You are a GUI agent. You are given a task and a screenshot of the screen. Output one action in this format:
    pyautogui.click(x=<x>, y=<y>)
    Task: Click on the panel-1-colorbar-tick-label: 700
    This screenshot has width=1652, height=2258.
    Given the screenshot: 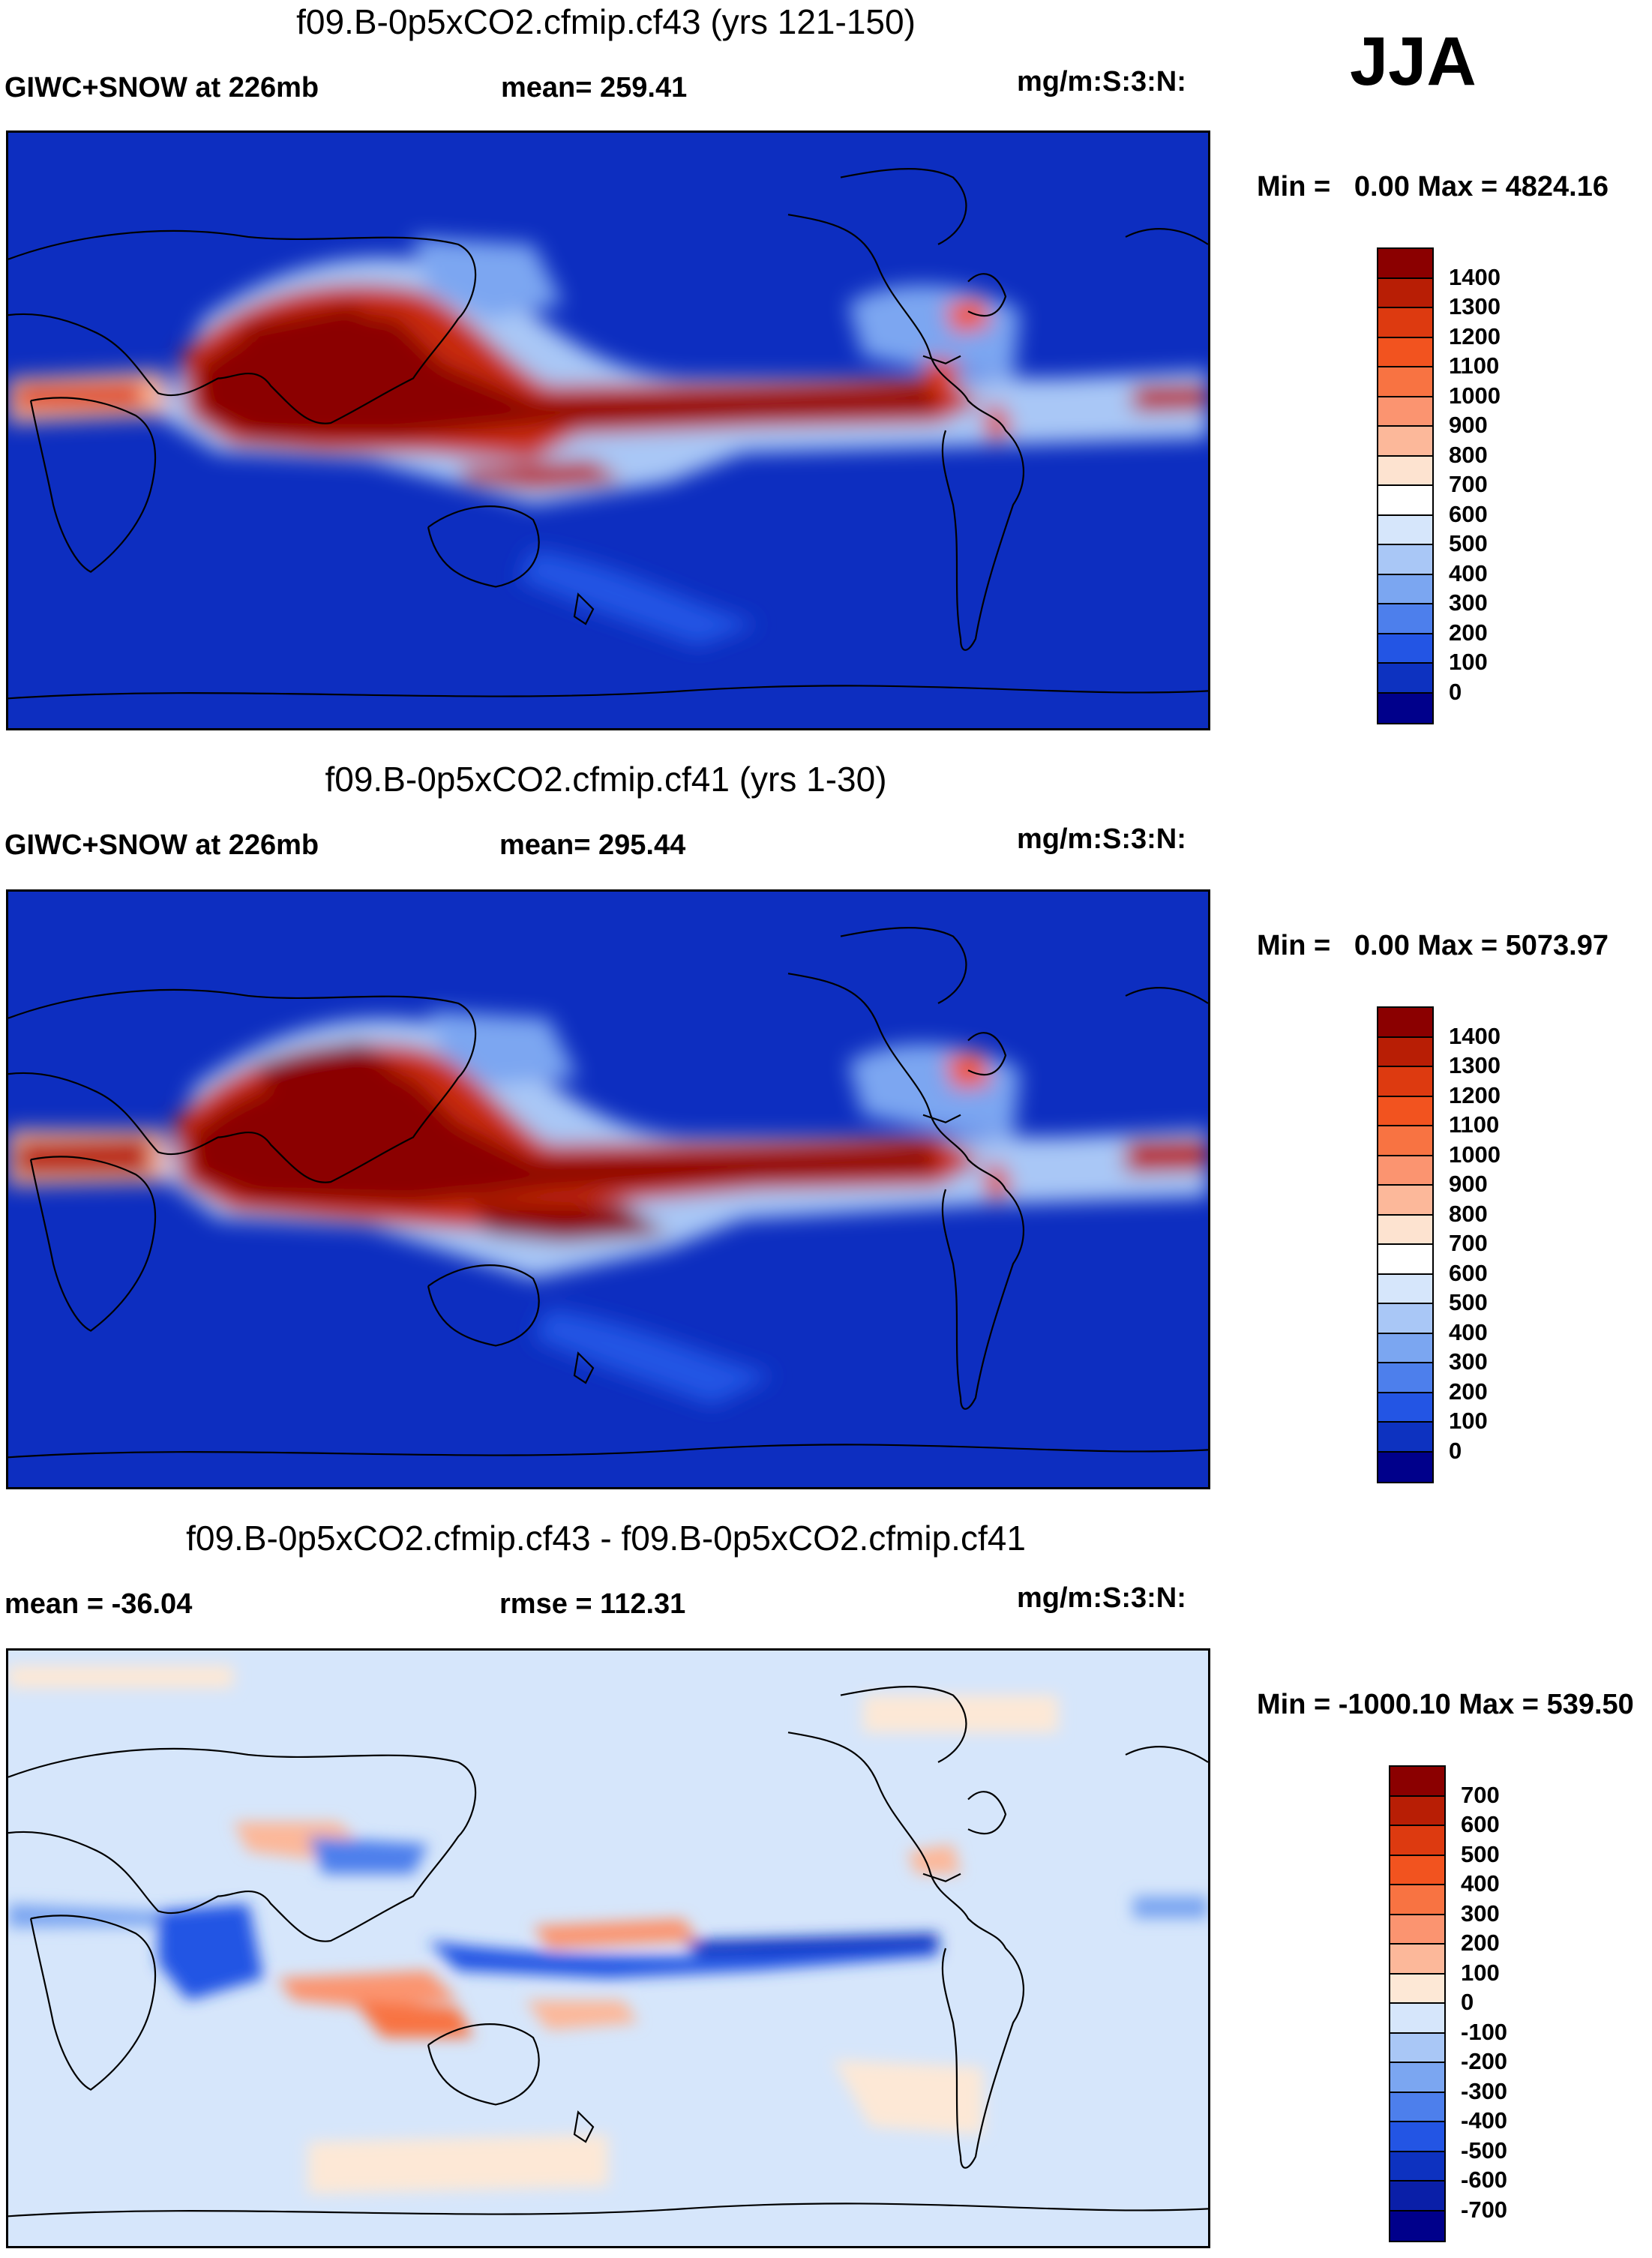 What is the action you would take?
    pyautogui.click(x=1468, y=484)
    